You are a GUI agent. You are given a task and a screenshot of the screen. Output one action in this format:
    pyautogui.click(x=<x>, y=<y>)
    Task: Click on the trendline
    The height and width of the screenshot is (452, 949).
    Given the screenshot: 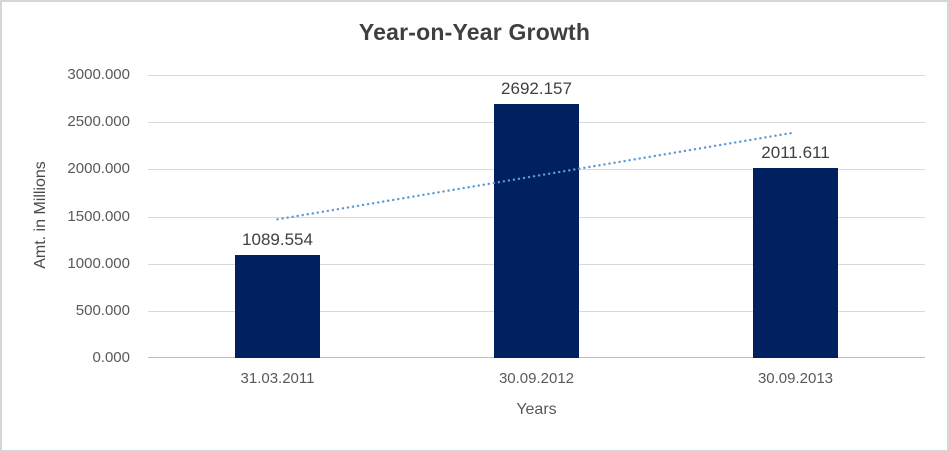 What is the action you would take?
    pyautogui.click(x=536, y=176)
    